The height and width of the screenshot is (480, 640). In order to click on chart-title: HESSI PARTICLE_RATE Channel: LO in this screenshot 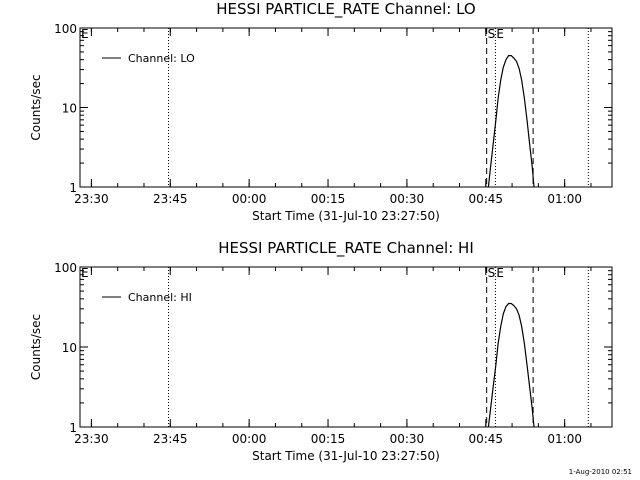, I will do `click(345, 9)`.